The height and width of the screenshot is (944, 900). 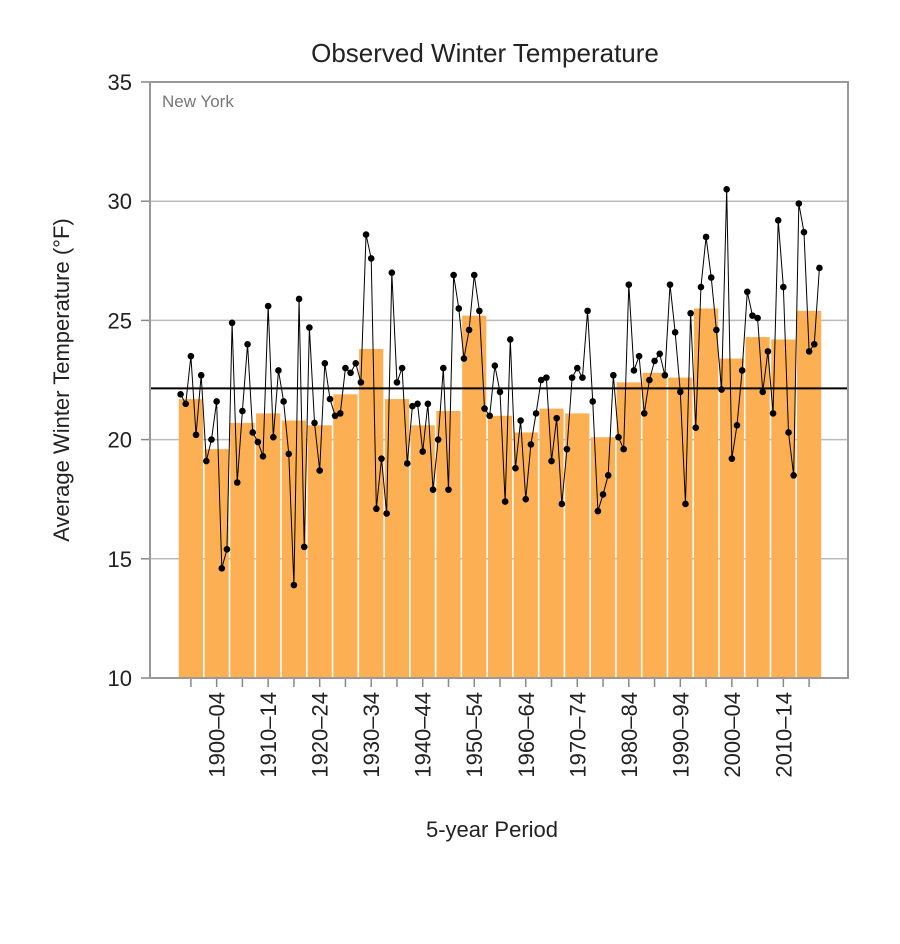 I want to click on y-axis-title: Average Winter Temperature (°F), so click(x=61, y=379).